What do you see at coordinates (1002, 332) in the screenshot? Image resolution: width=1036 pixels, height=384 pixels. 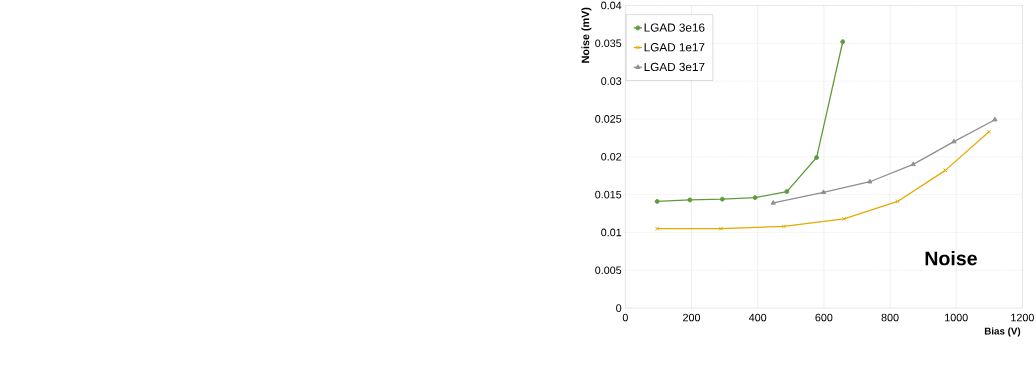 I see `x-axis-title: Bias (V)` at bounding box center [1002, 332].